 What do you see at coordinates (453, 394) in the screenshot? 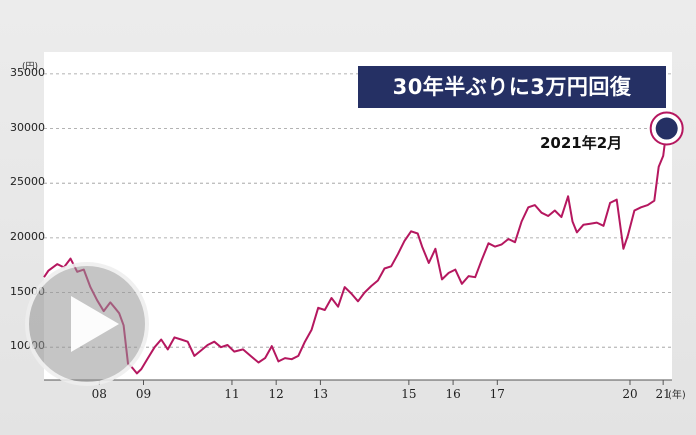
I see `x-tick-label: 16` at bounding box center [453, 394].